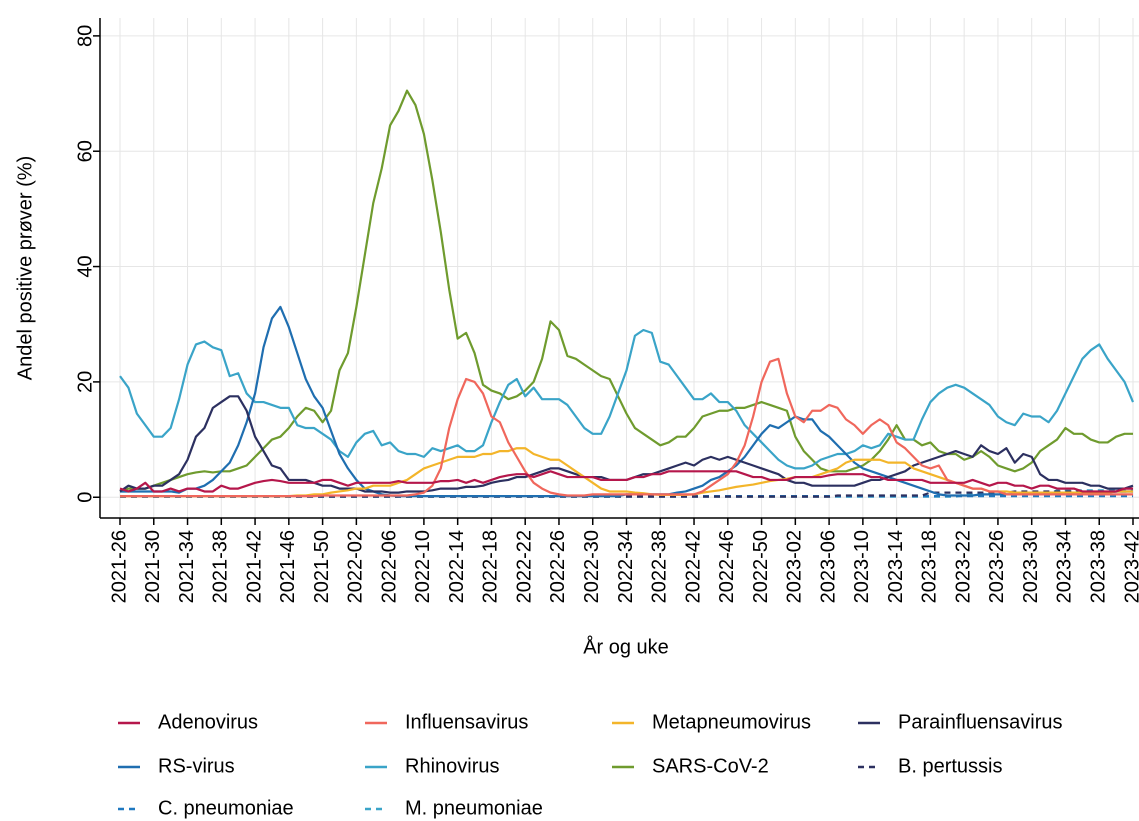 The width and height of the screenshot is (1139, 821). Describe the element at coordinates (153, 566) in the screenshot. I see `x-tick-label: 2021-30` at that location.